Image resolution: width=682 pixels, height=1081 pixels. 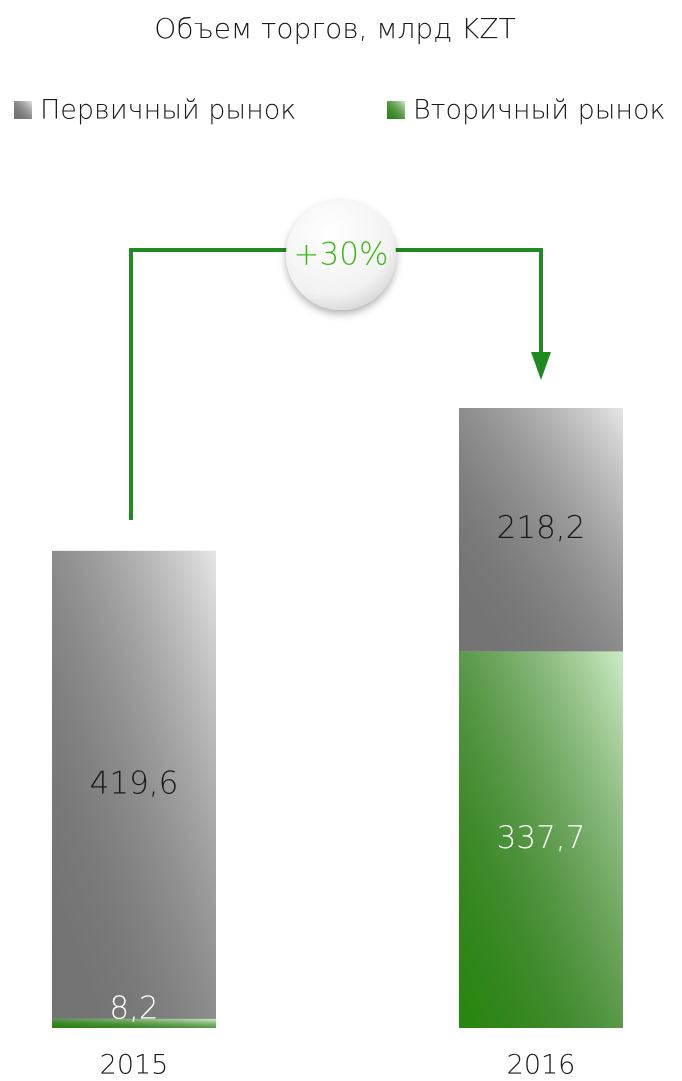 I want to click on annotation: +30%, so click(x=341, y=255).